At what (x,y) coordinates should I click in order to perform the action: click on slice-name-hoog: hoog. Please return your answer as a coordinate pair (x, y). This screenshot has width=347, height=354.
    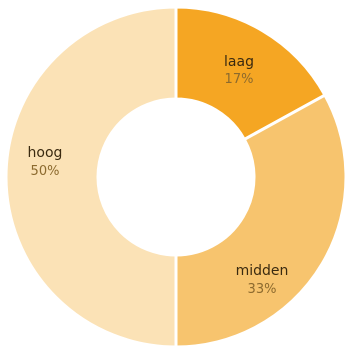
    Looking at the image, I should click on (45, 153).